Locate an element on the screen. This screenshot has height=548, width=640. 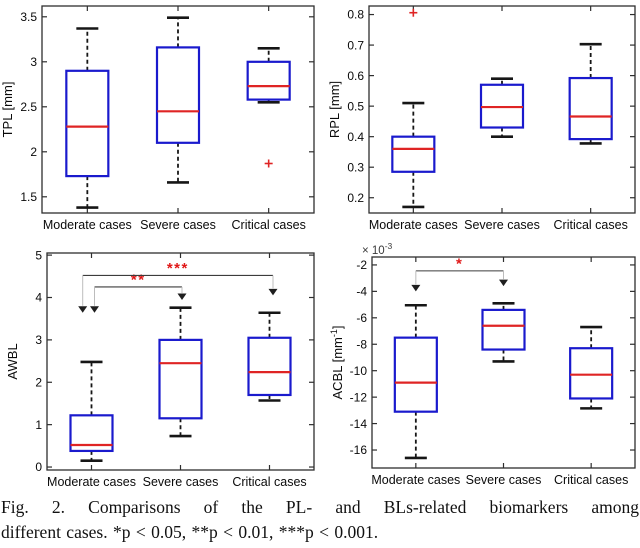
svg-text: 0.3 is located at coordinates (355, 167).